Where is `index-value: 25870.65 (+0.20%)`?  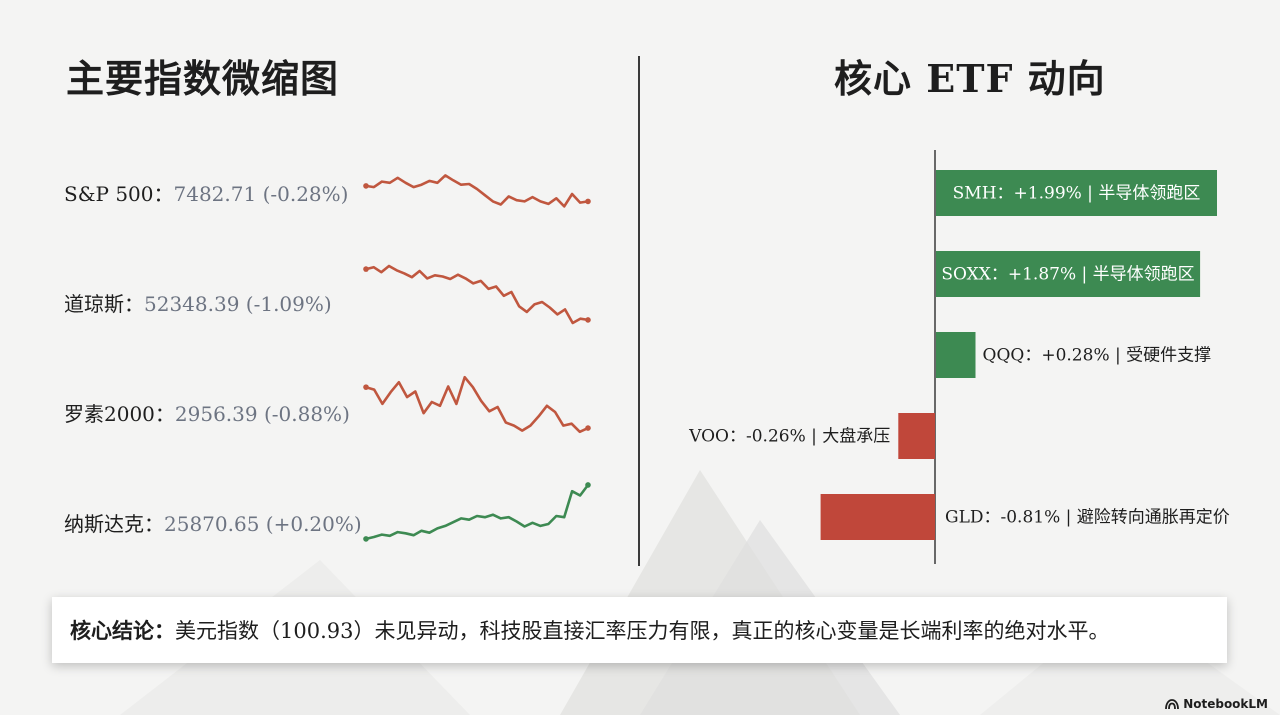
index-value: 25870.65 (+0.20%) is located at coordinates (263, 524).